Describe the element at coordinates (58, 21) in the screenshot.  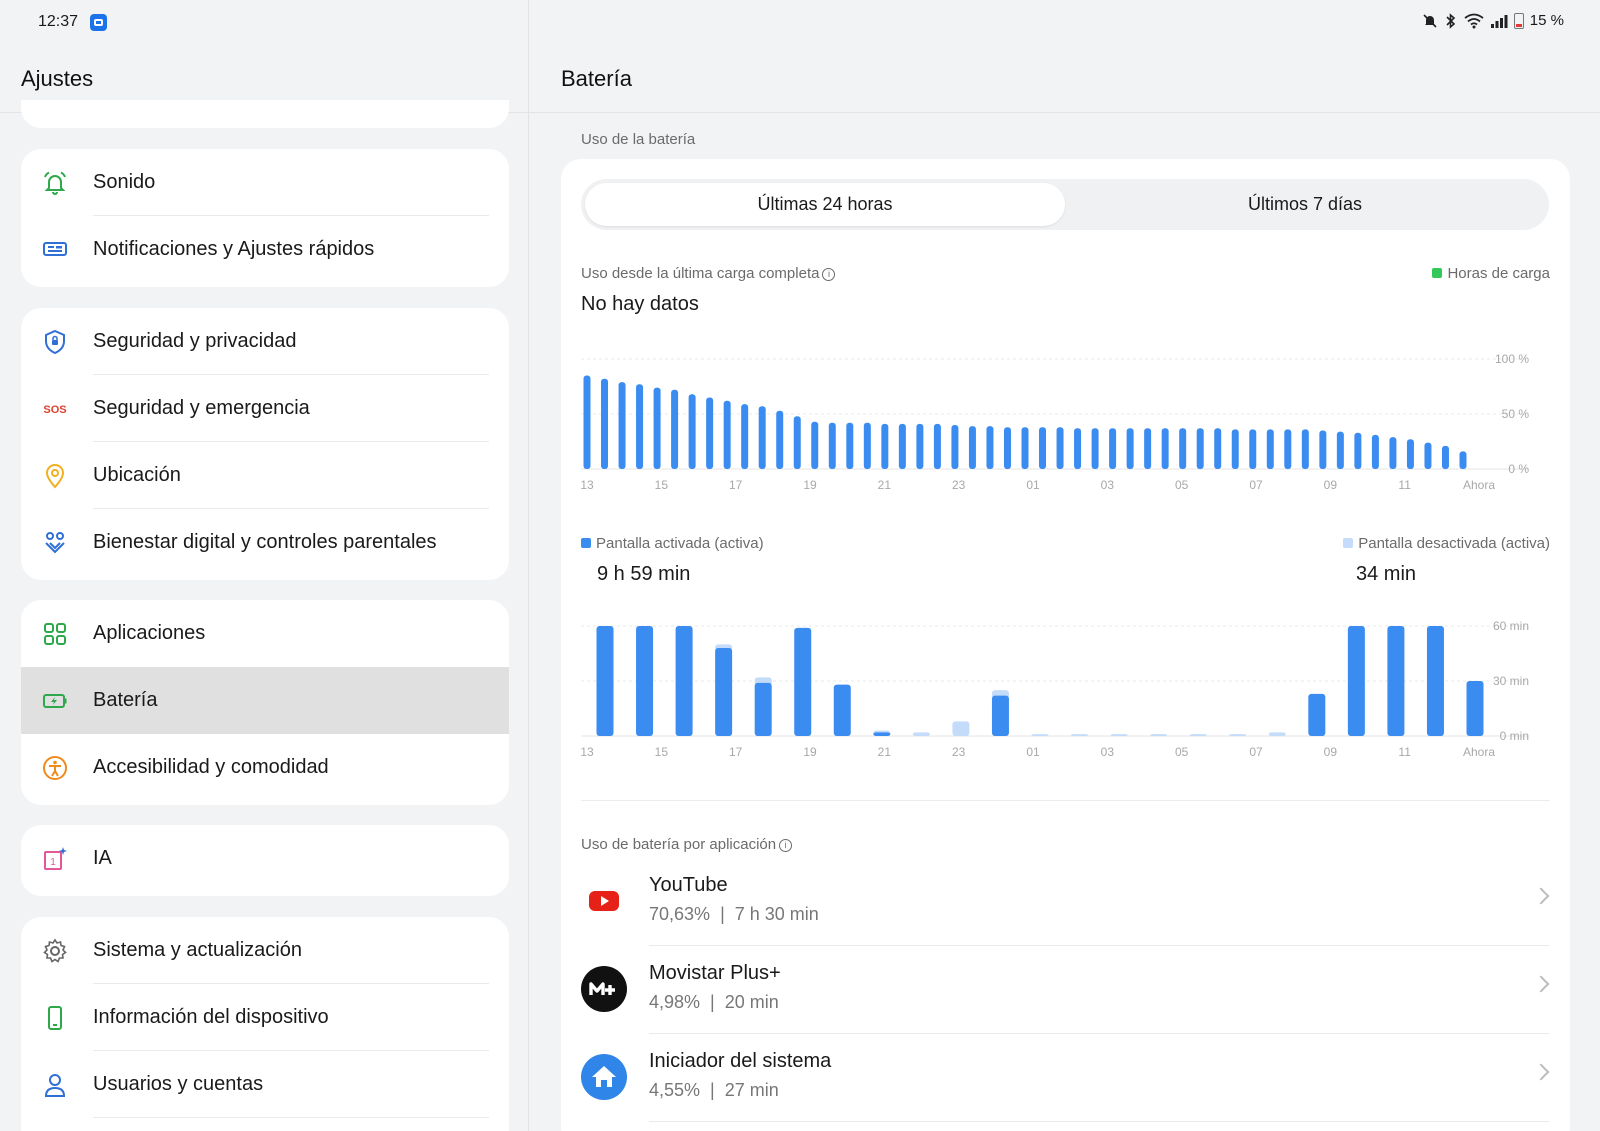
I see `status-time: 12:37` at that location.